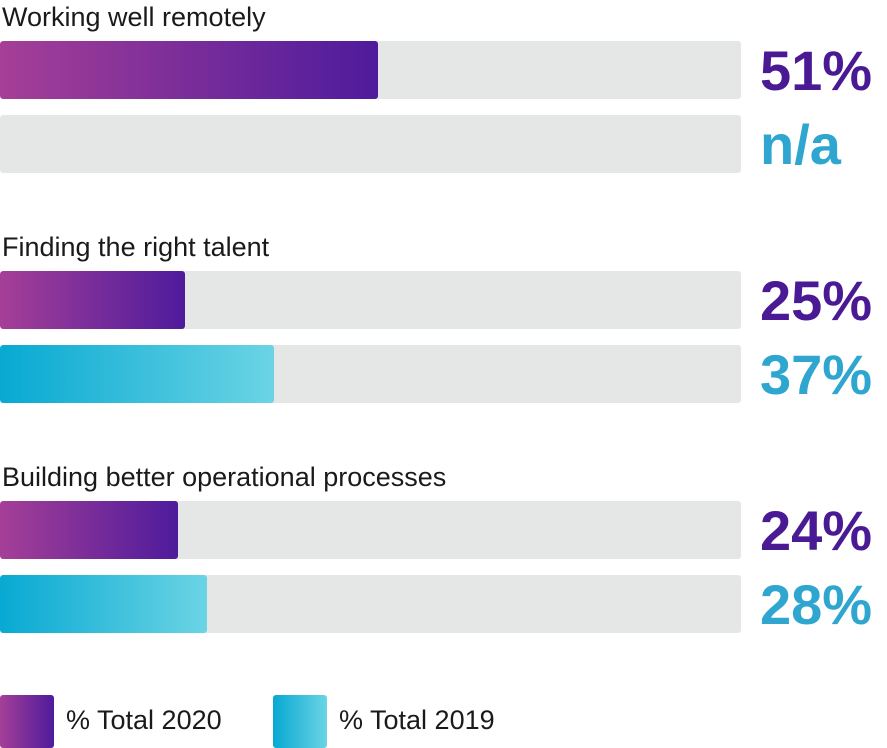 The image size is (887, 748). What do you see at coordinates (816, 300) in the screenshot?
I see `data-label: 25%` at bounding box center [816, 300].